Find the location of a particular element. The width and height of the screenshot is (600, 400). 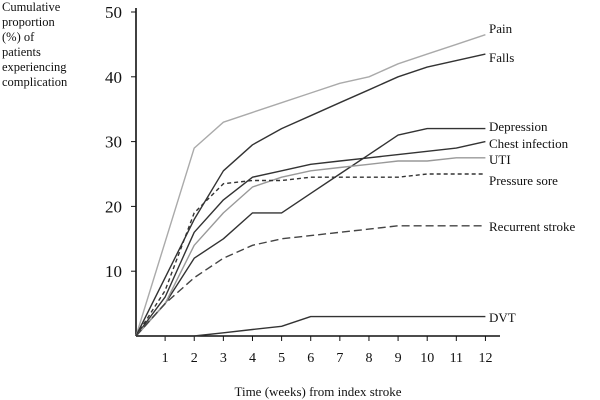

y-tick-label: 30 is located at coordinates (113, 142).